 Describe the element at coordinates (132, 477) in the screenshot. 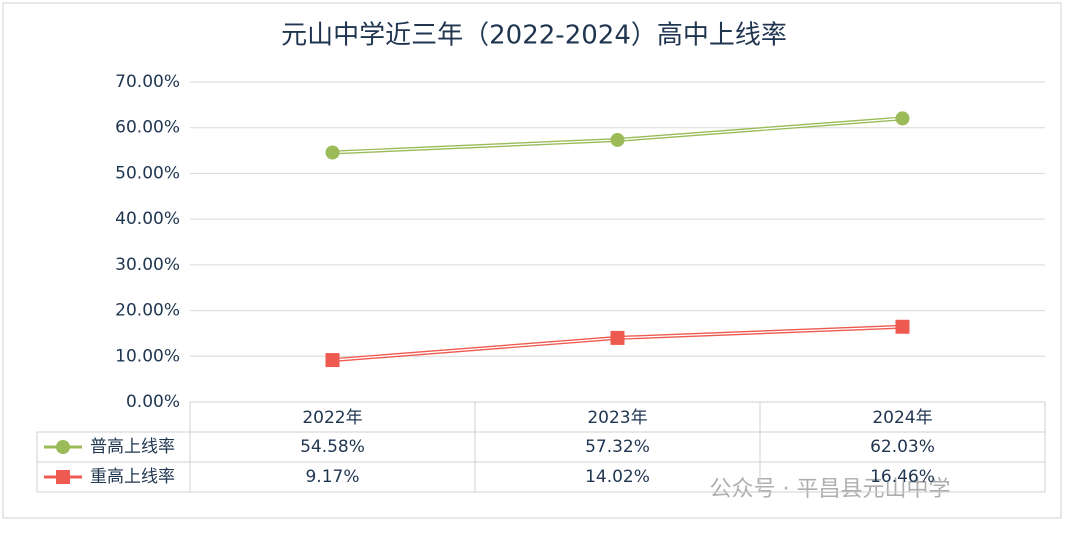

I see `legend-label: 重高上线率` at that location.